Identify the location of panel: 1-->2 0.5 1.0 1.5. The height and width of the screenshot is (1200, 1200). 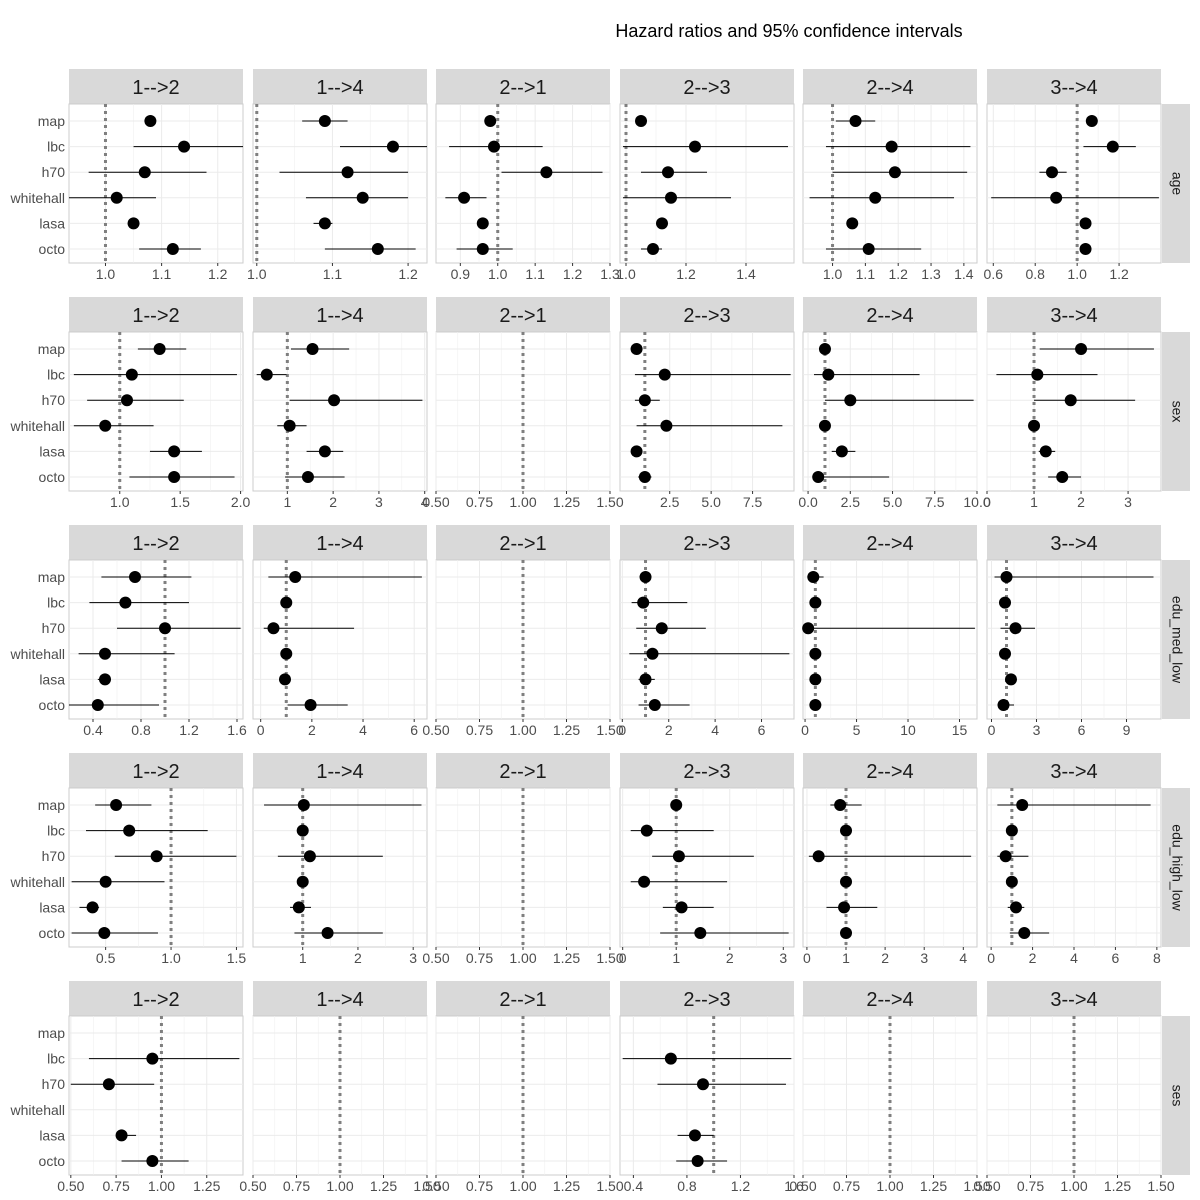
(157, 859).